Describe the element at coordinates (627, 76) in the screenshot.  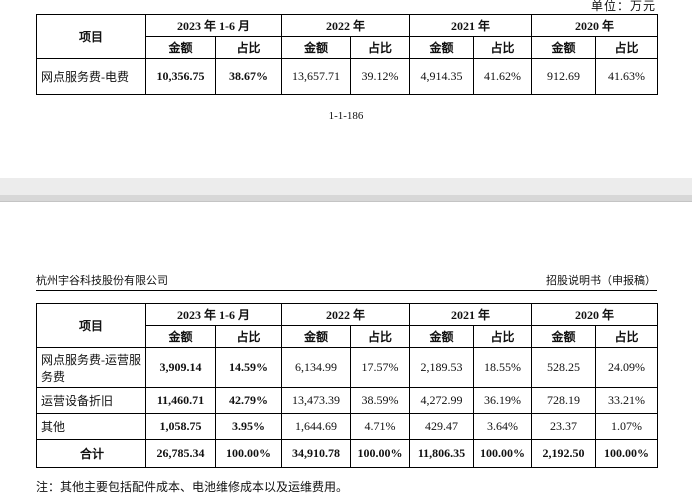
I see `cell-ratio: 41.63%` at that location.